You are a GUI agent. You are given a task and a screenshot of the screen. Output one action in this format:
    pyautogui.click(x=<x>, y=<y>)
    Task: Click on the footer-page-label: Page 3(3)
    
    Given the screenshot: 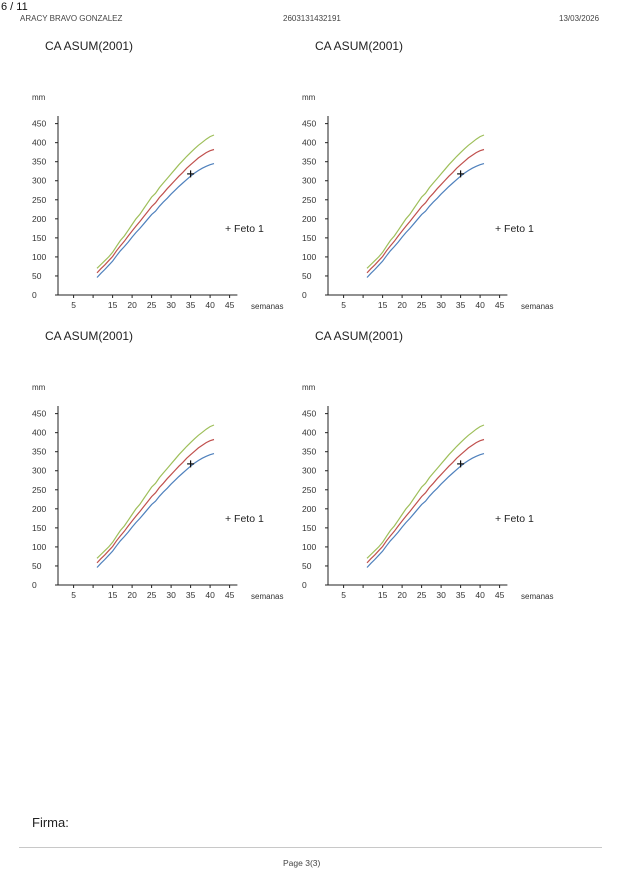 What is the action you would take?
    pyautogui.click(x=302, y=863)
    